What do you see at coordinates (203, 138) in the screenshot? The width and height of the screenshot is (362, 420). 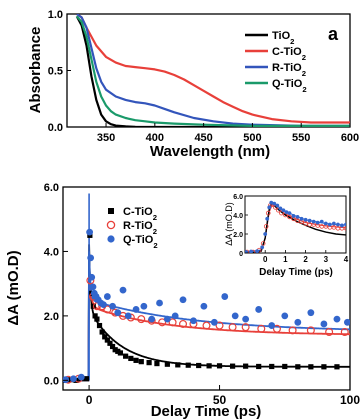 I see `panel-a-x-tick-label-2: 450` at bounding box center [203, 138].